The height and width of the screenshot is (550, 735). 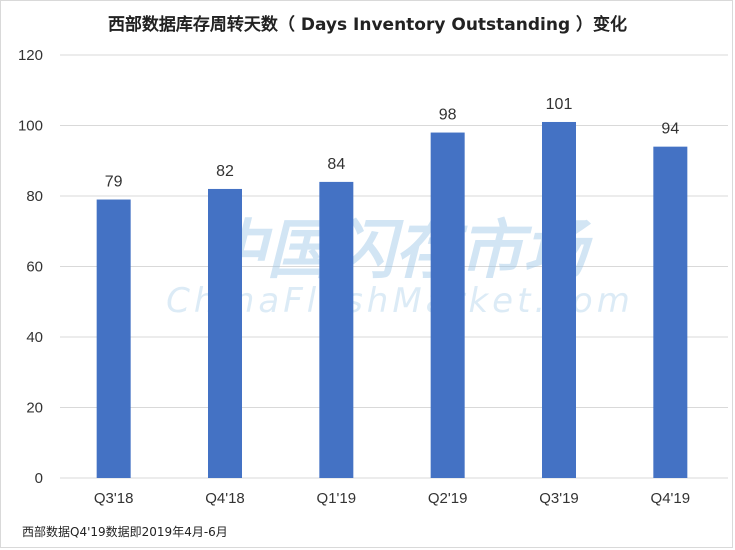 What do you see at coordinates (114, 498) in the screenshot?
I see `x-tick-label: Q3'18` at bounding box center [114, 498].